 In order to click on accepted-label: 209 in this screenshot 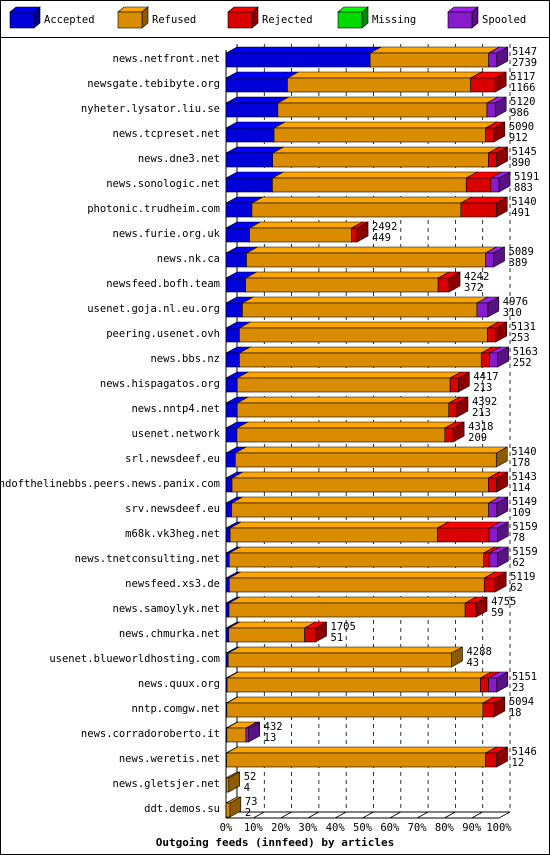, I will do `click(477, 438)`.